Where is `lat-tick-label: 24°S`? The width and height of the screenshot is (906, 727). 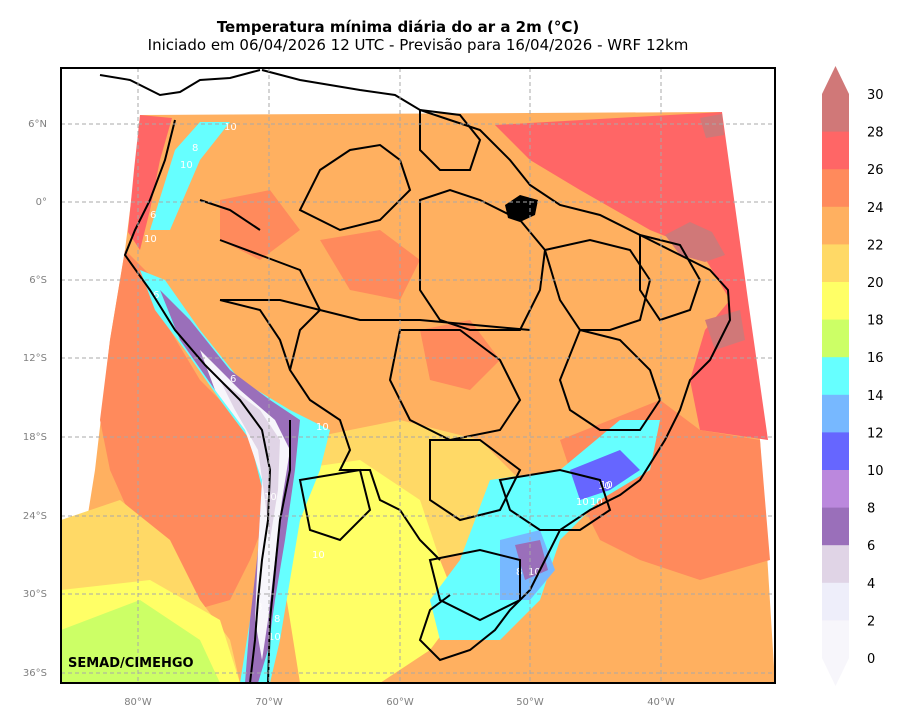
lat-tick-label: 24°S is located at coordinates (35, 516).